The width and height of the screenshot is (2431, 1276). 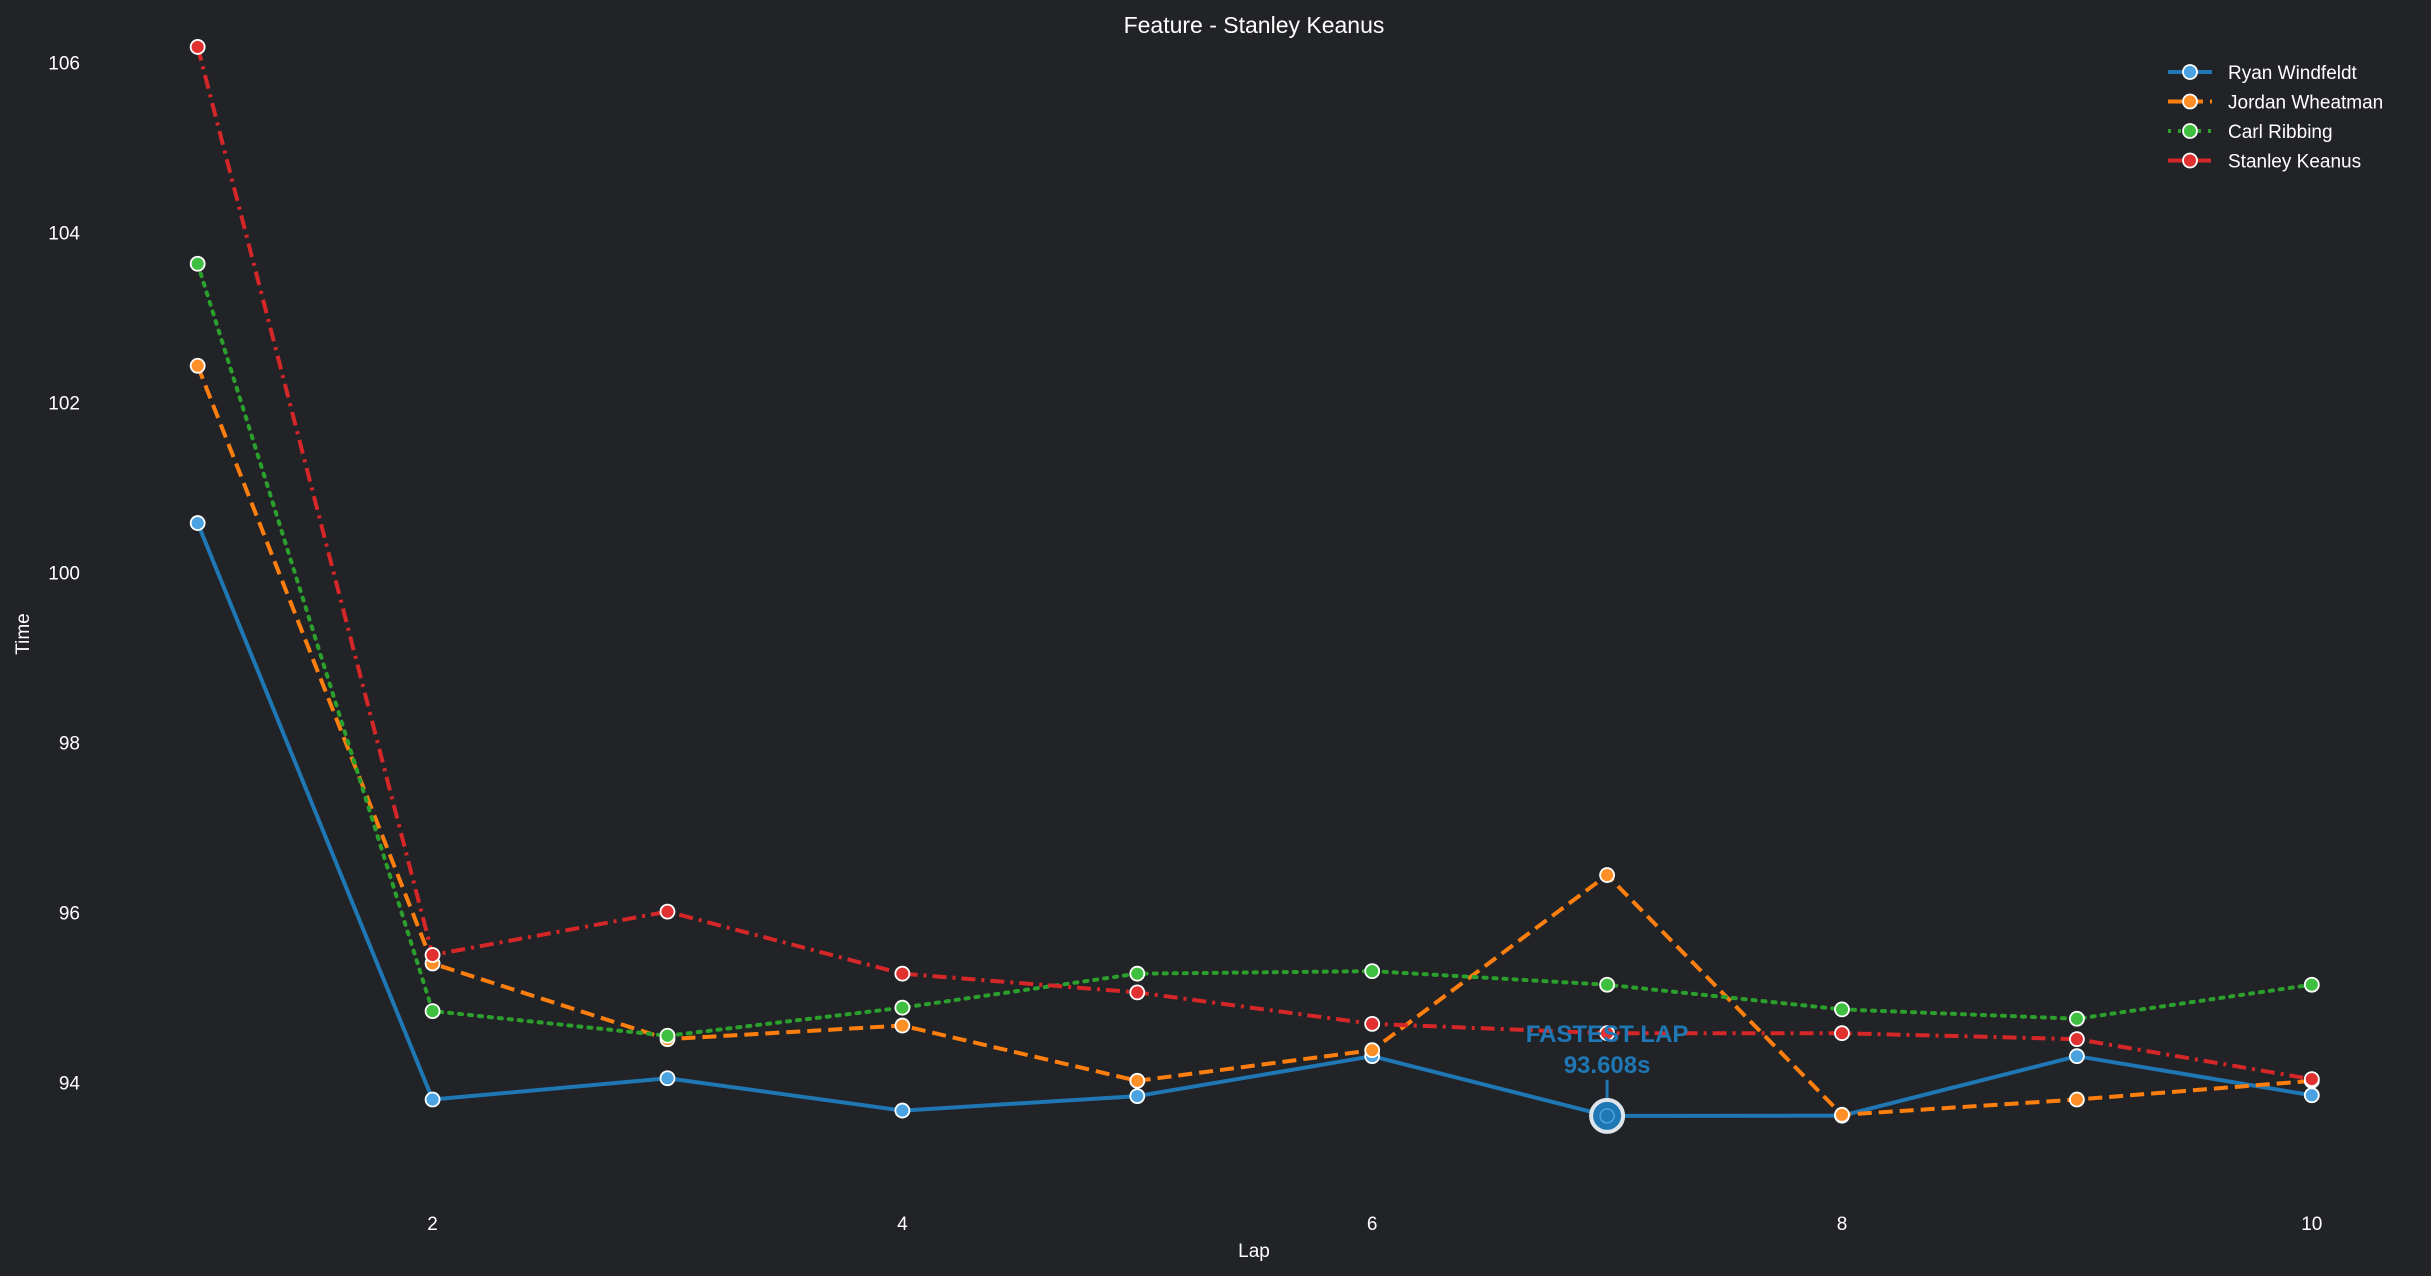 I want to click on fastest-lap-label: FASTEST LAP, so click(x=1607, y=1034).